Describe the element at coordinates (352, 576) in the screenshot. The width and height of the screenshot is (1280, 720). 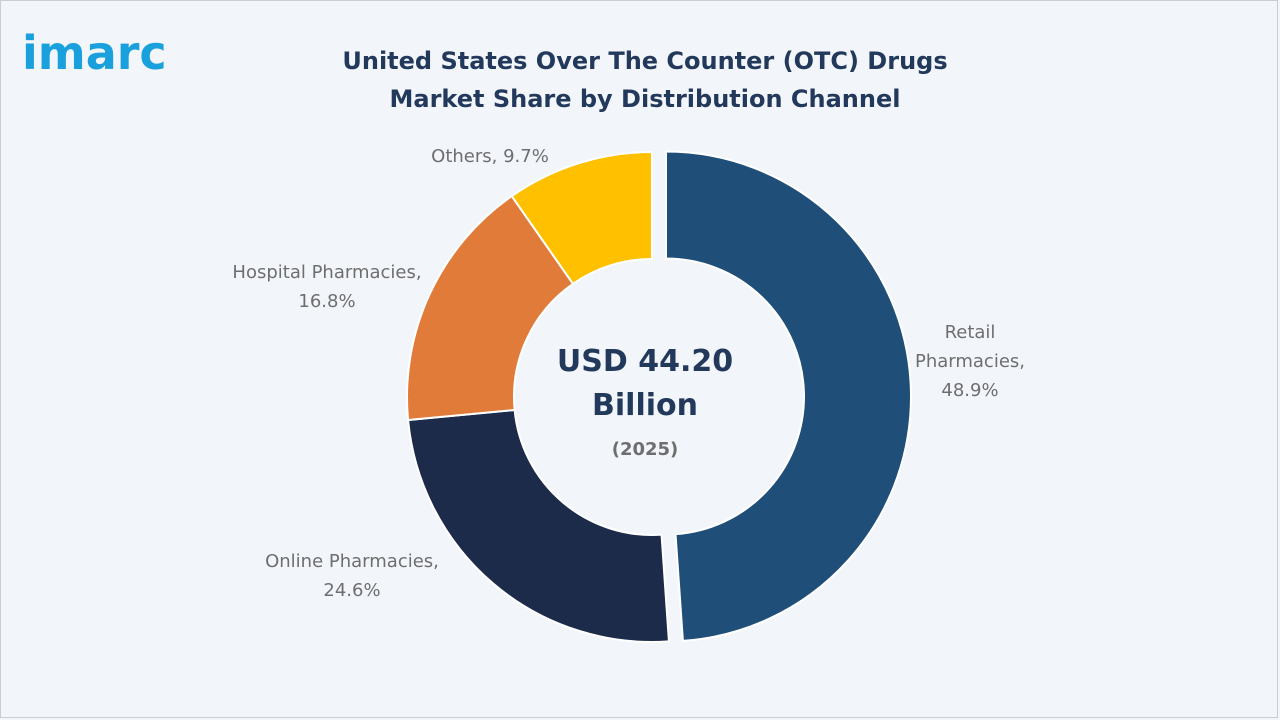
I see `slice-label-online-pharmacies: Online Pharmacies, 24.6%` at that location.